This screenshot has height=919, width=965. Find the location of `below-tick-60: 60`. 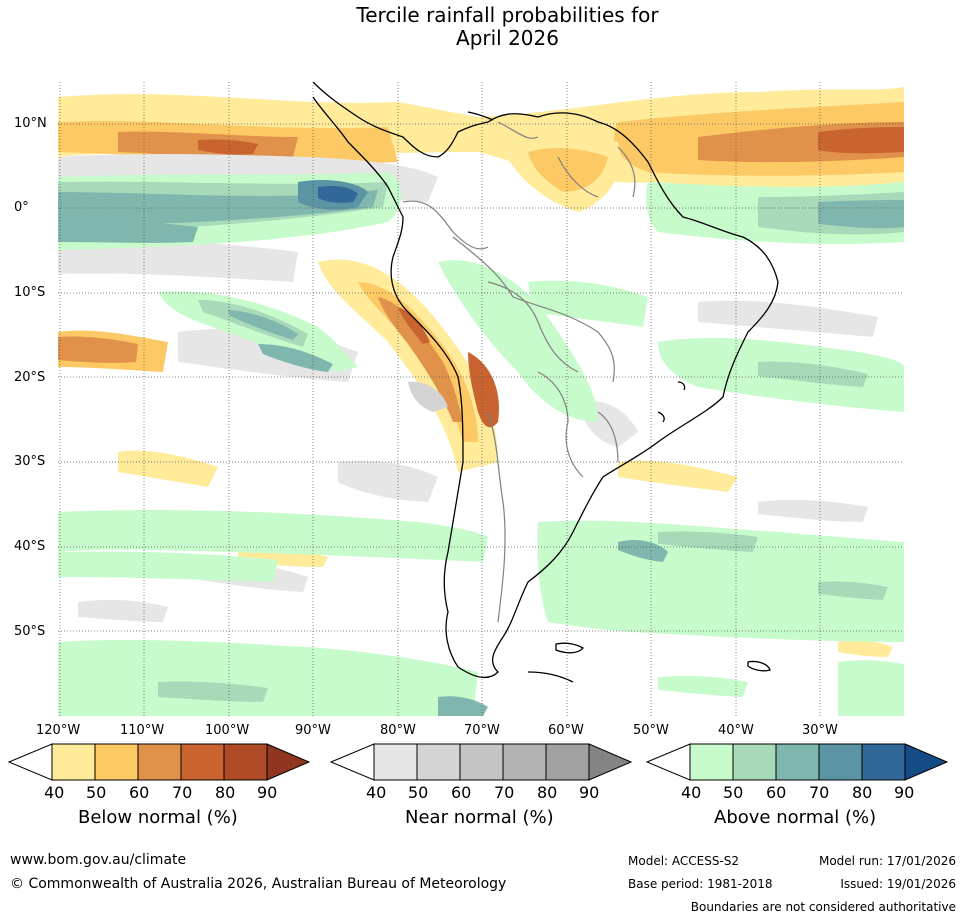

below-tick-60: 60 is located at coordinates (139, 792).